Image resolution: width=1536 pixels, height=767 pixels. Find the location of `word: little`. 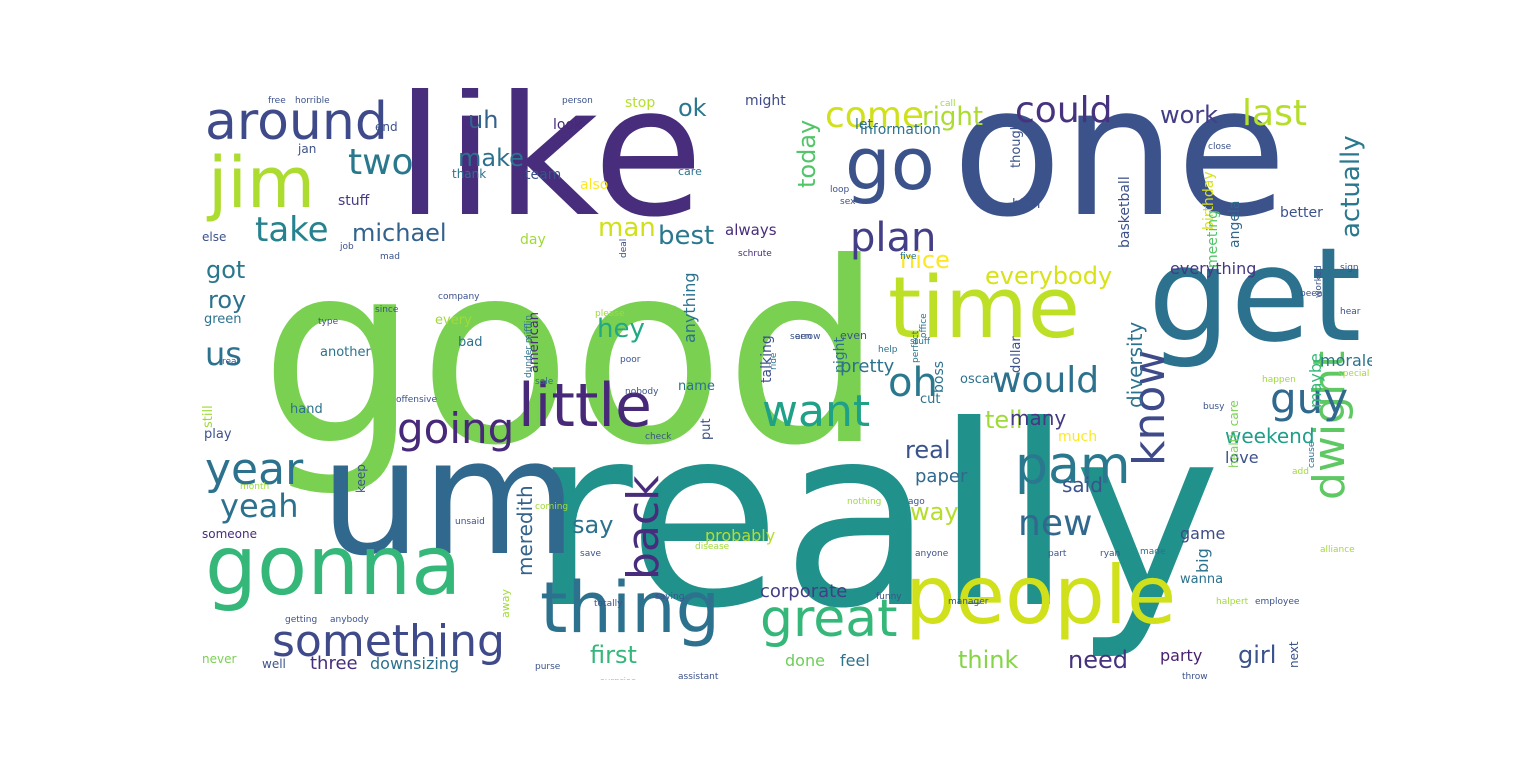

word: little is located at coordinates (585, 406).